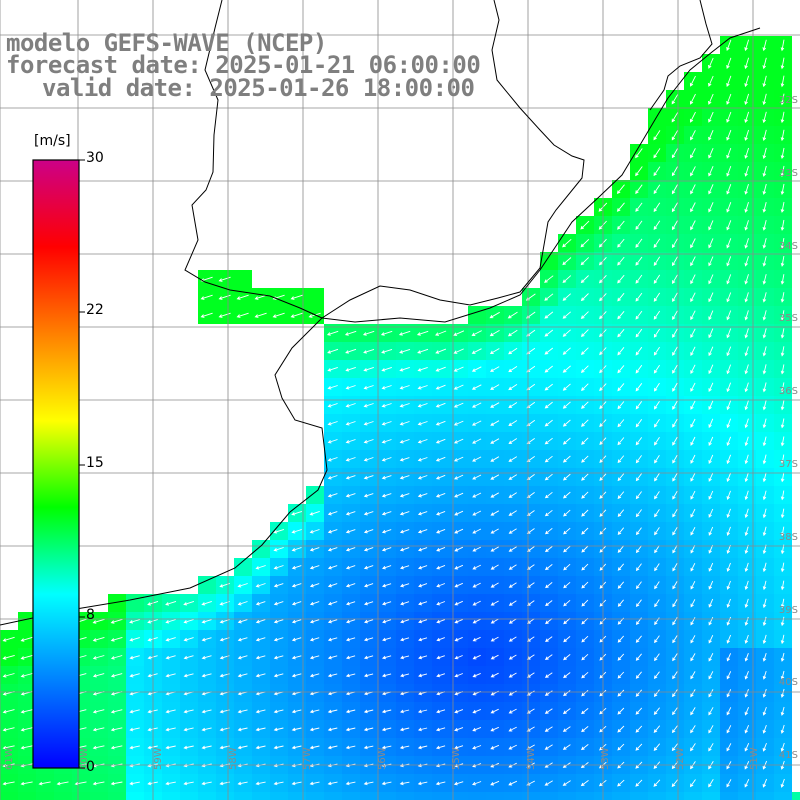 The width and height of the screenshot is (800, 800). What do you see at coordinates (754, 758) in the screenshot?
I see `lon-label: 51W` at bounding box center [754, 758].